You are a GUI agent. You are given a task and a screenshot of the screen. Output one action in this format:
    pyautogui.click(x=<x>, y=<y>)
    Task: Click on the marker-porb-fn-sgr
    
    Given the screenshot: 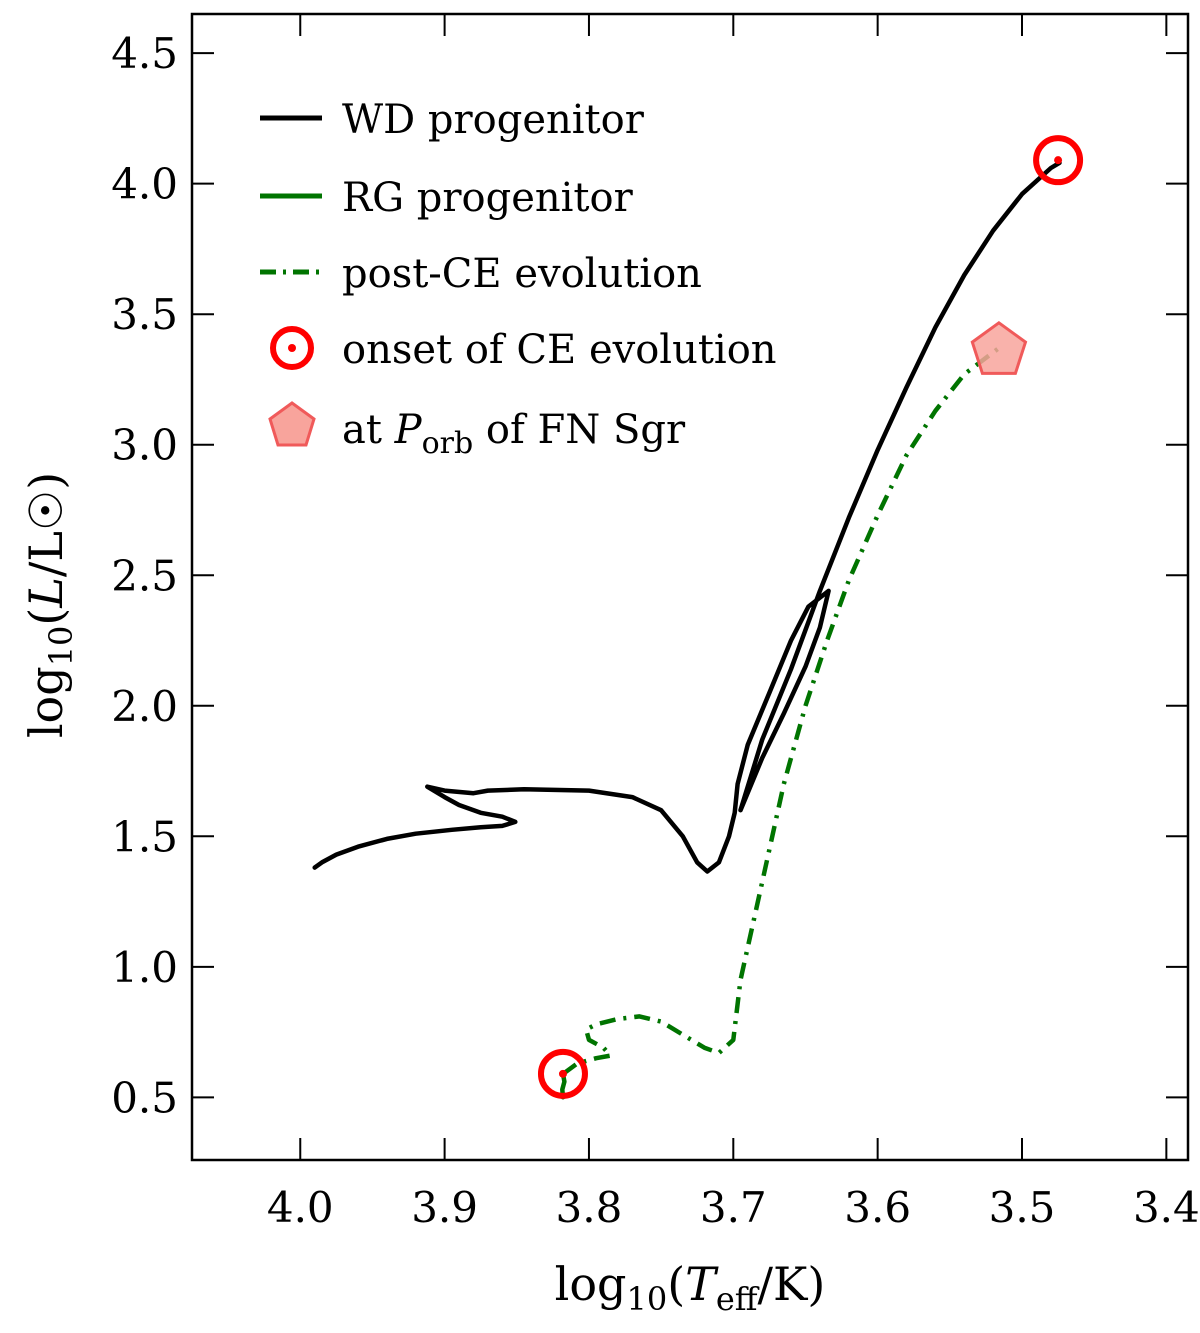 What is the action you would take?
    pyautogui.click(x=999, y=347)
    